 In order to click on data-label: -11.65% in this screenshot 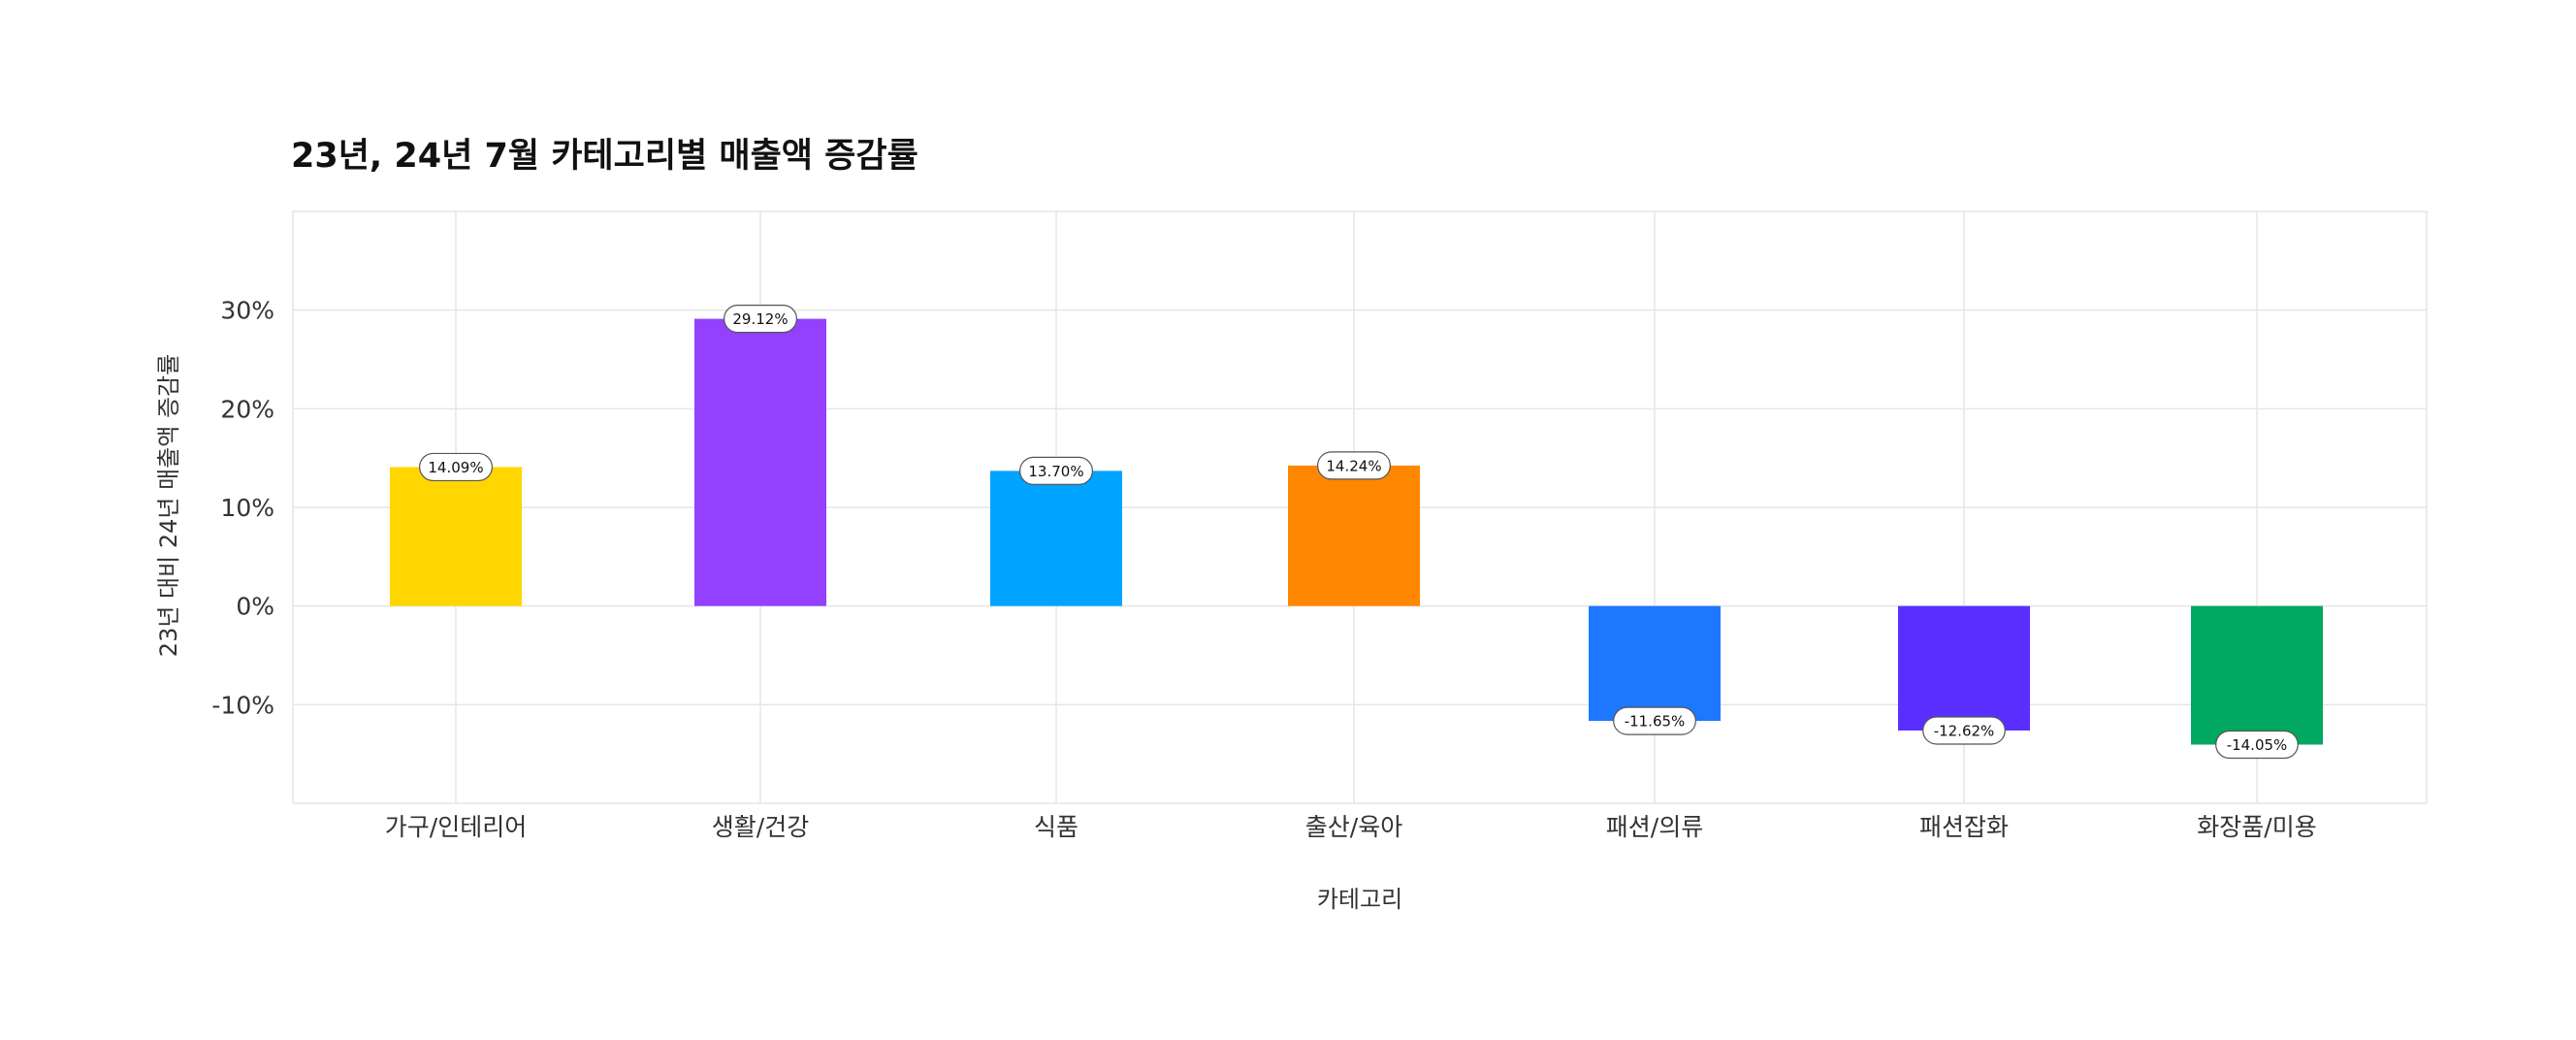, I will do `click(1654, 720)`.